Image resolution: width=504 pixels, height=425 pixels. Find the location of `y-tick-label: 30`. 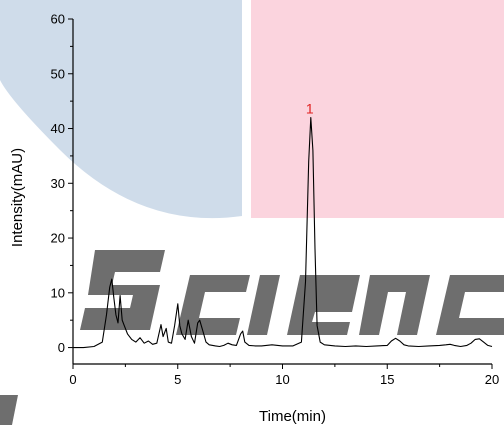

y-tick-label: 30 is located at coordinates (58, 183).